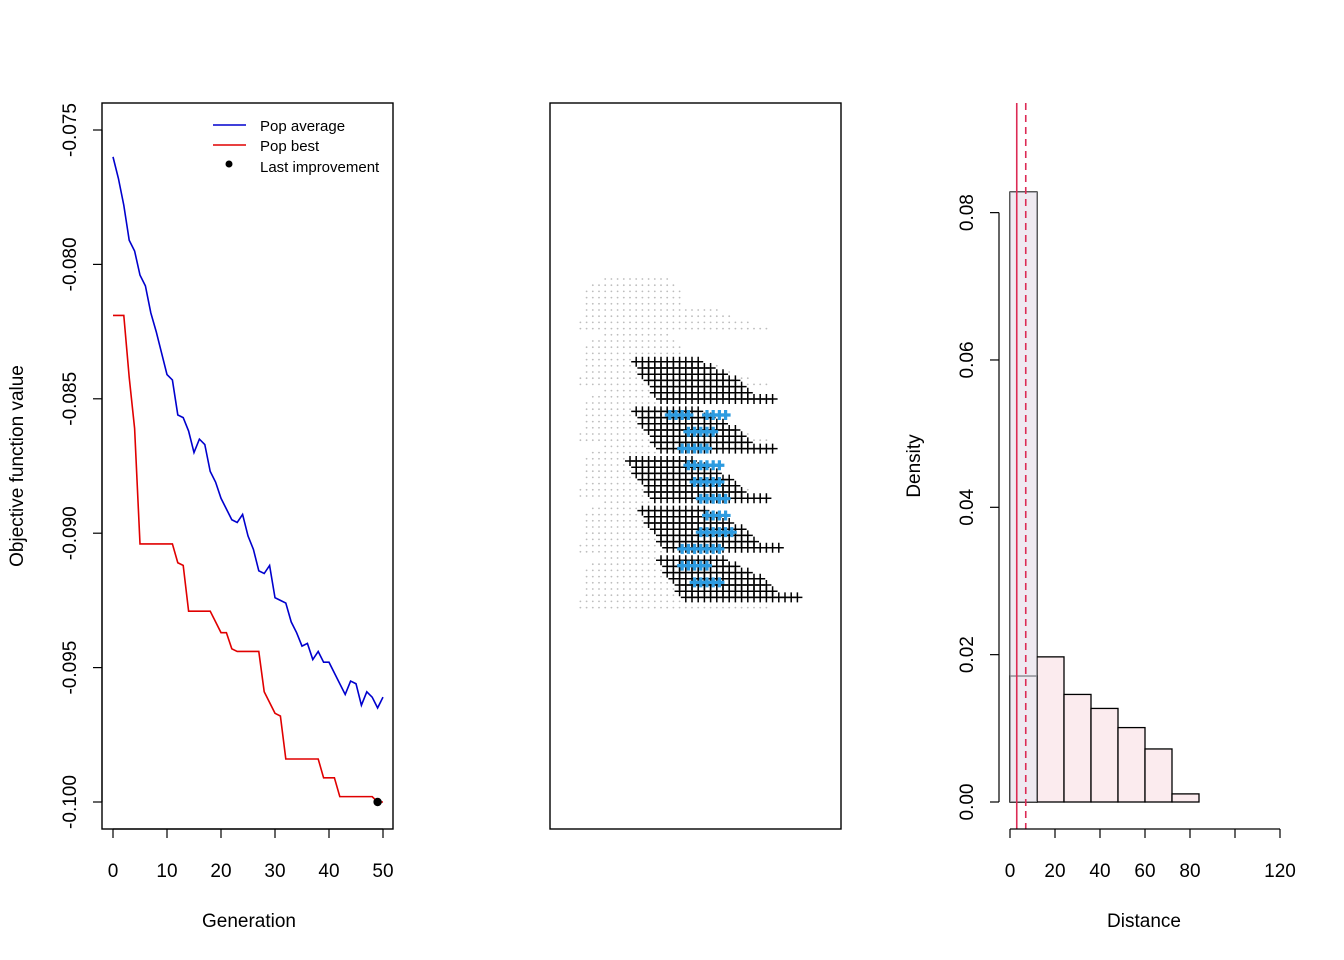 This screenshot has width=1344, height=960. I want to click on candidate-point, so click(772, 448).